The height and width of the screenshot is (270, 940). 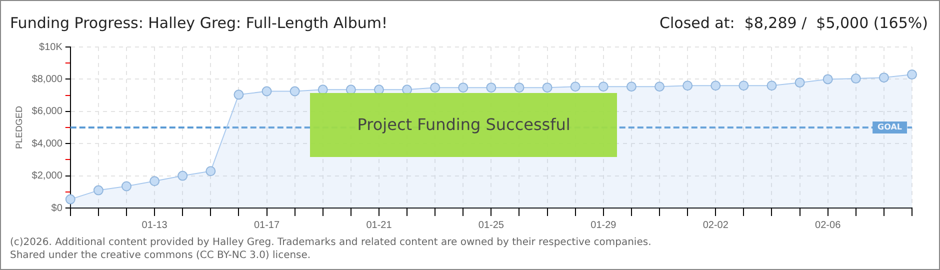 What do you see at coordinates (57, 208) in the screenshot?
I see `y-tick-label: $0` at bounding box center [57, 208].